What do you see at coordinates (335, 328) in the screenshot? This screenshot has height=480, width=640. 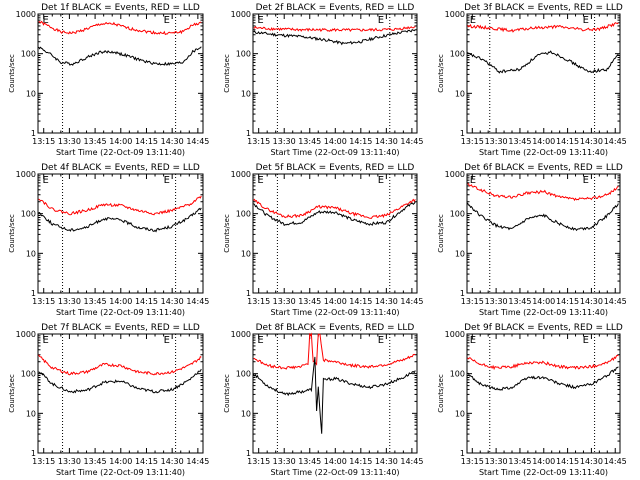 I see `chart-title: Det 8f BLACK = Events, RED = LLD` at bounding box center [335, 328].